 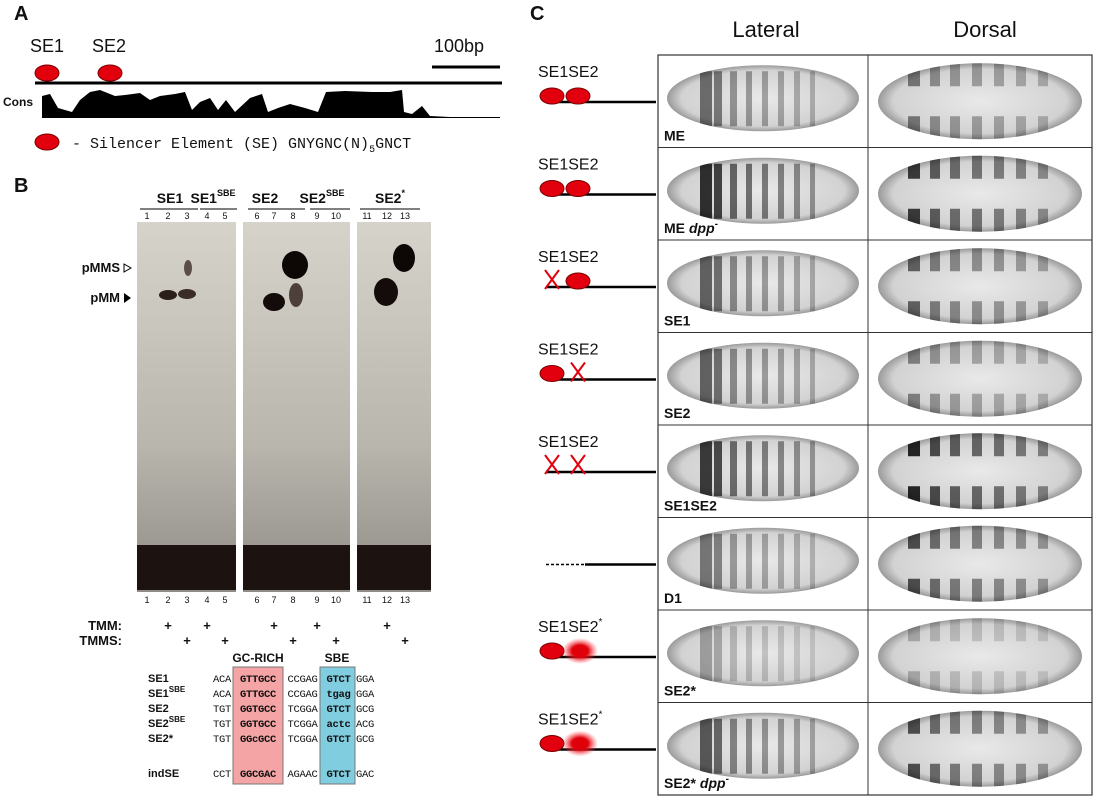 I want to click on panel-image-label: SE2, so click(x=677, y=413).